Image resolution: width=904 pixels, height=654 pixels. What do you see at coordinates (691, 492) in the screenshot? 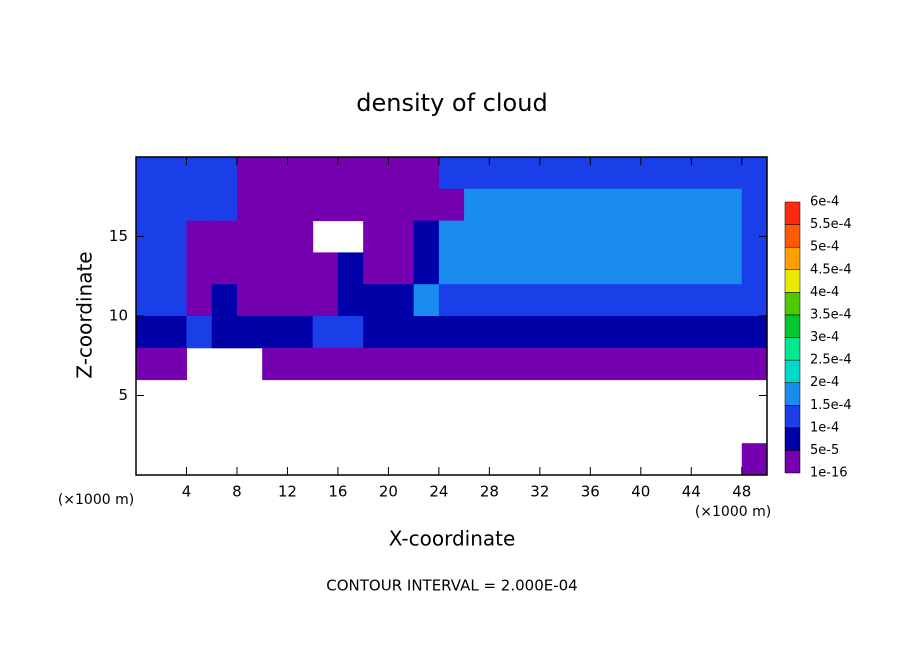
I see `x-tick-label: 44` at bounding box center [691, 492].